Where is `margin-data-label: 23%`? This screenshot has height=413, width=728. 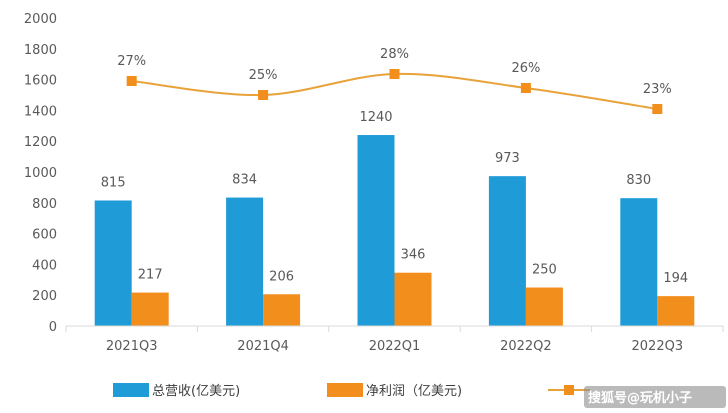
margin-data-label: 23% is located at coordinates (657, 89).